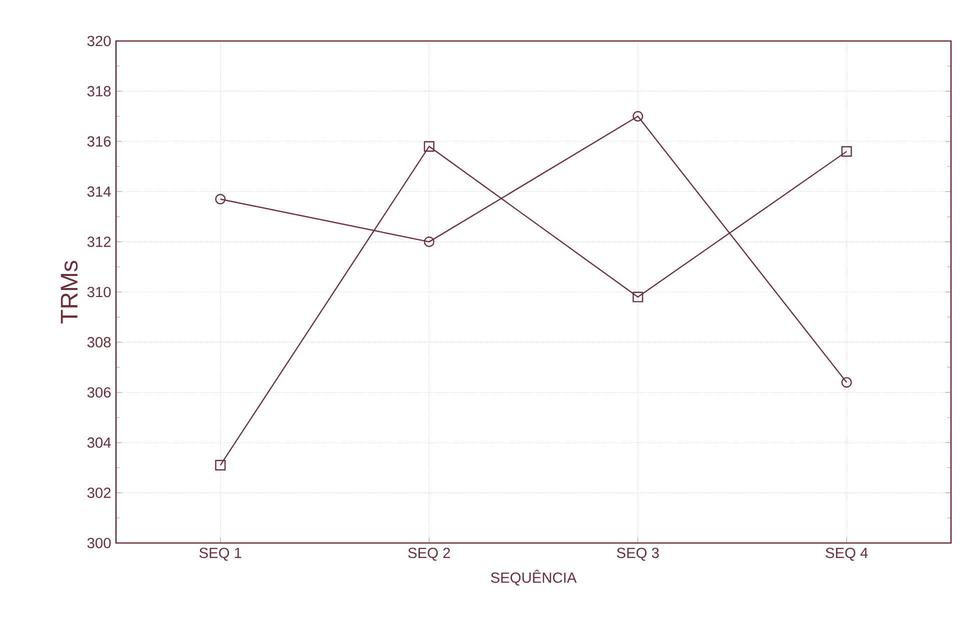 Image resolution: width=967 pixels, height=622 pixels. What do you see at coordinates (533, 578) in the screenshot?
I see `x-axis-title: SEQUÊNCIA` at bounding box center [533, 578].